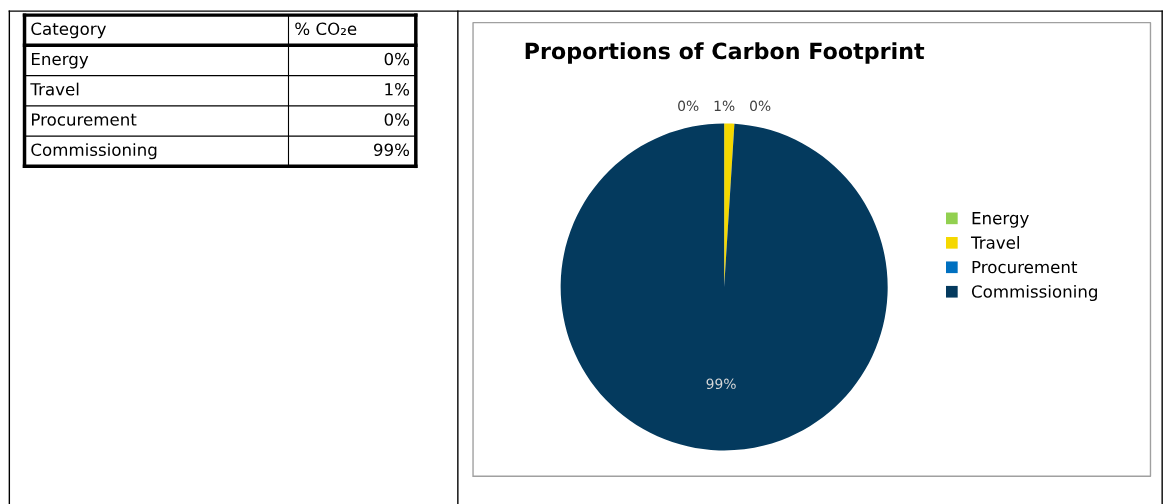 The image size is (1168, 504). I want to click on legend-label: Travel, so click(994, 242).